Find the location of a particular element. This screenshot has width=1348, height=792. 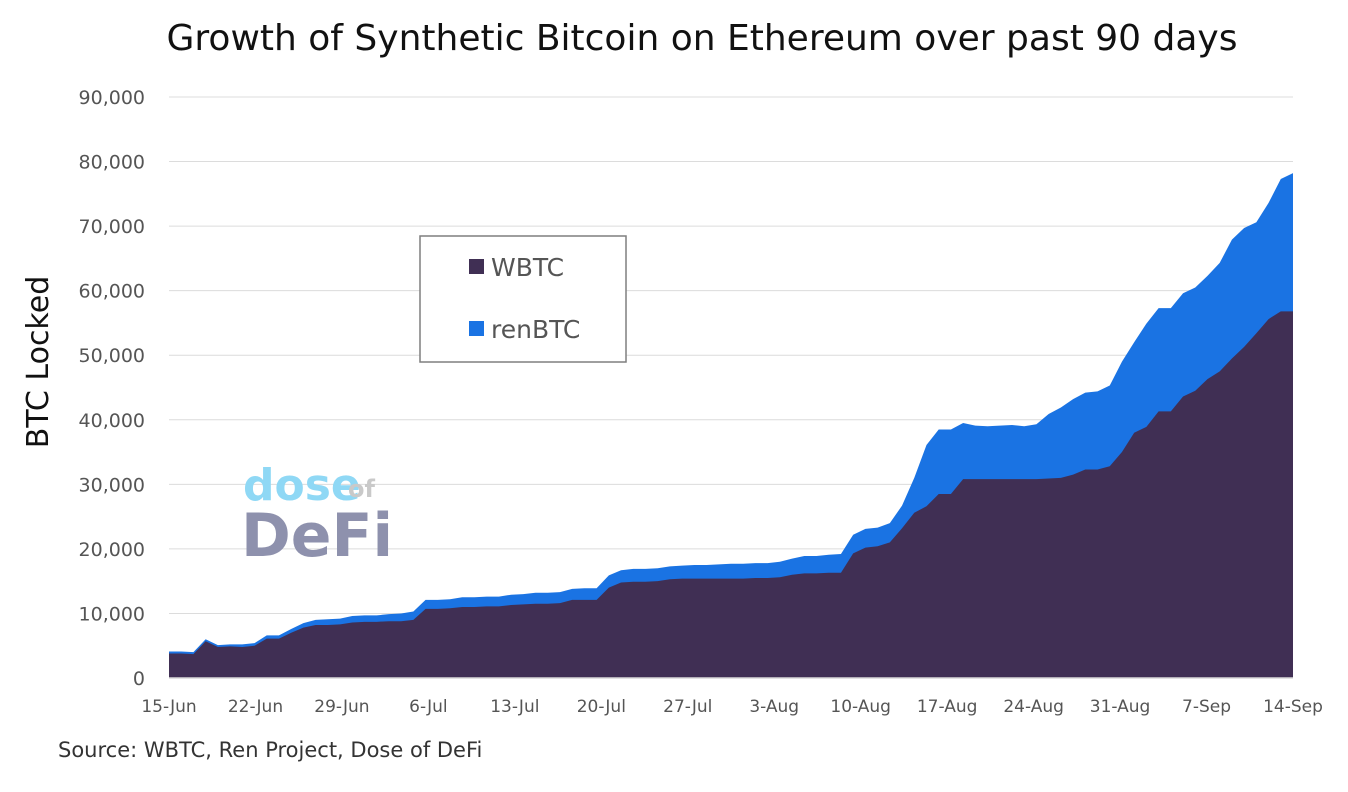

x-tick-label: 6-Jul is located at coordinates (428, 707).